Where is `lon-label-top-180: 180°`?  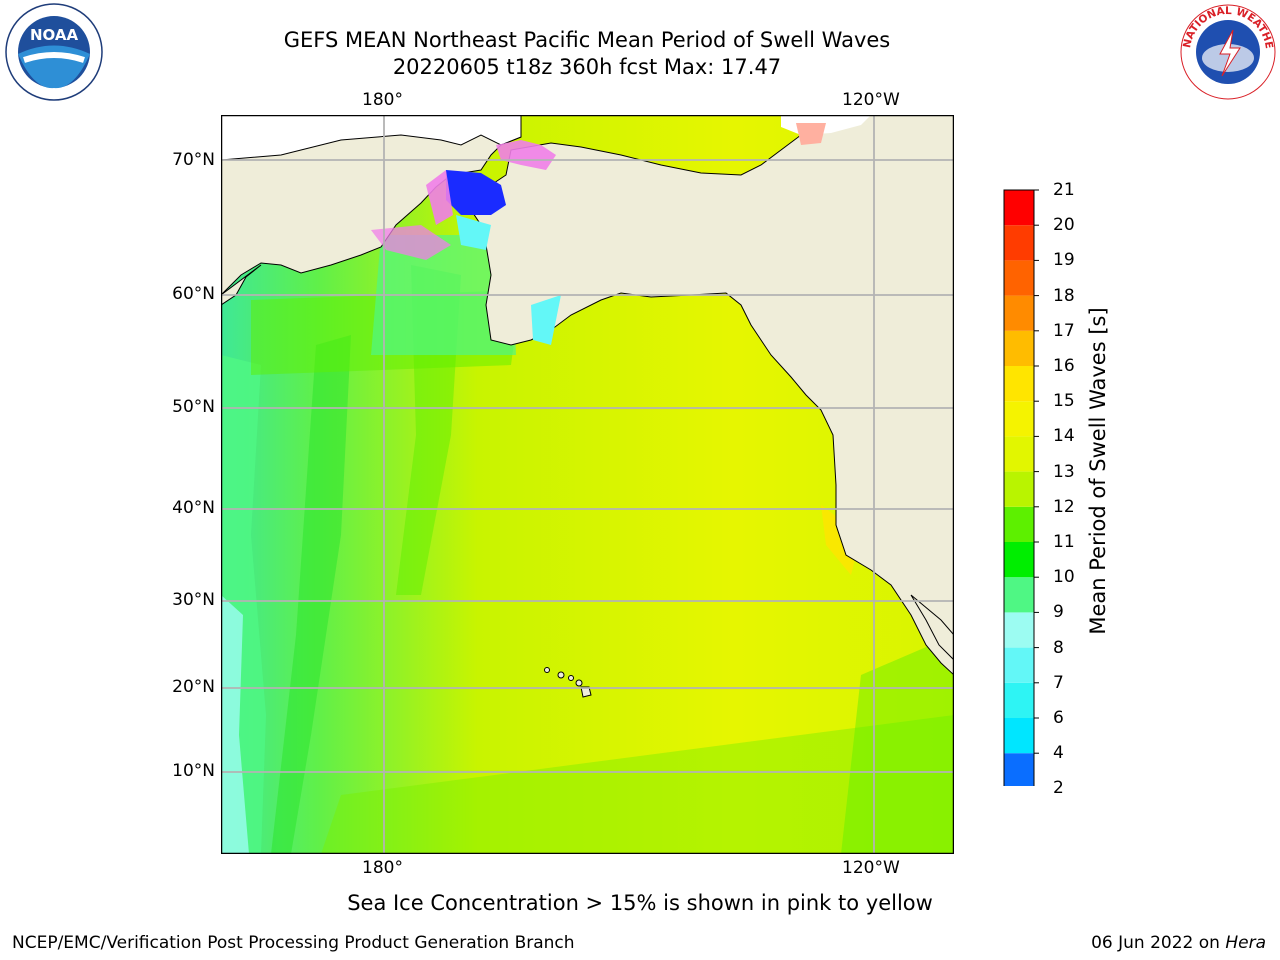 lon-label-top-180: 180° is located at coordinates (382, 100).